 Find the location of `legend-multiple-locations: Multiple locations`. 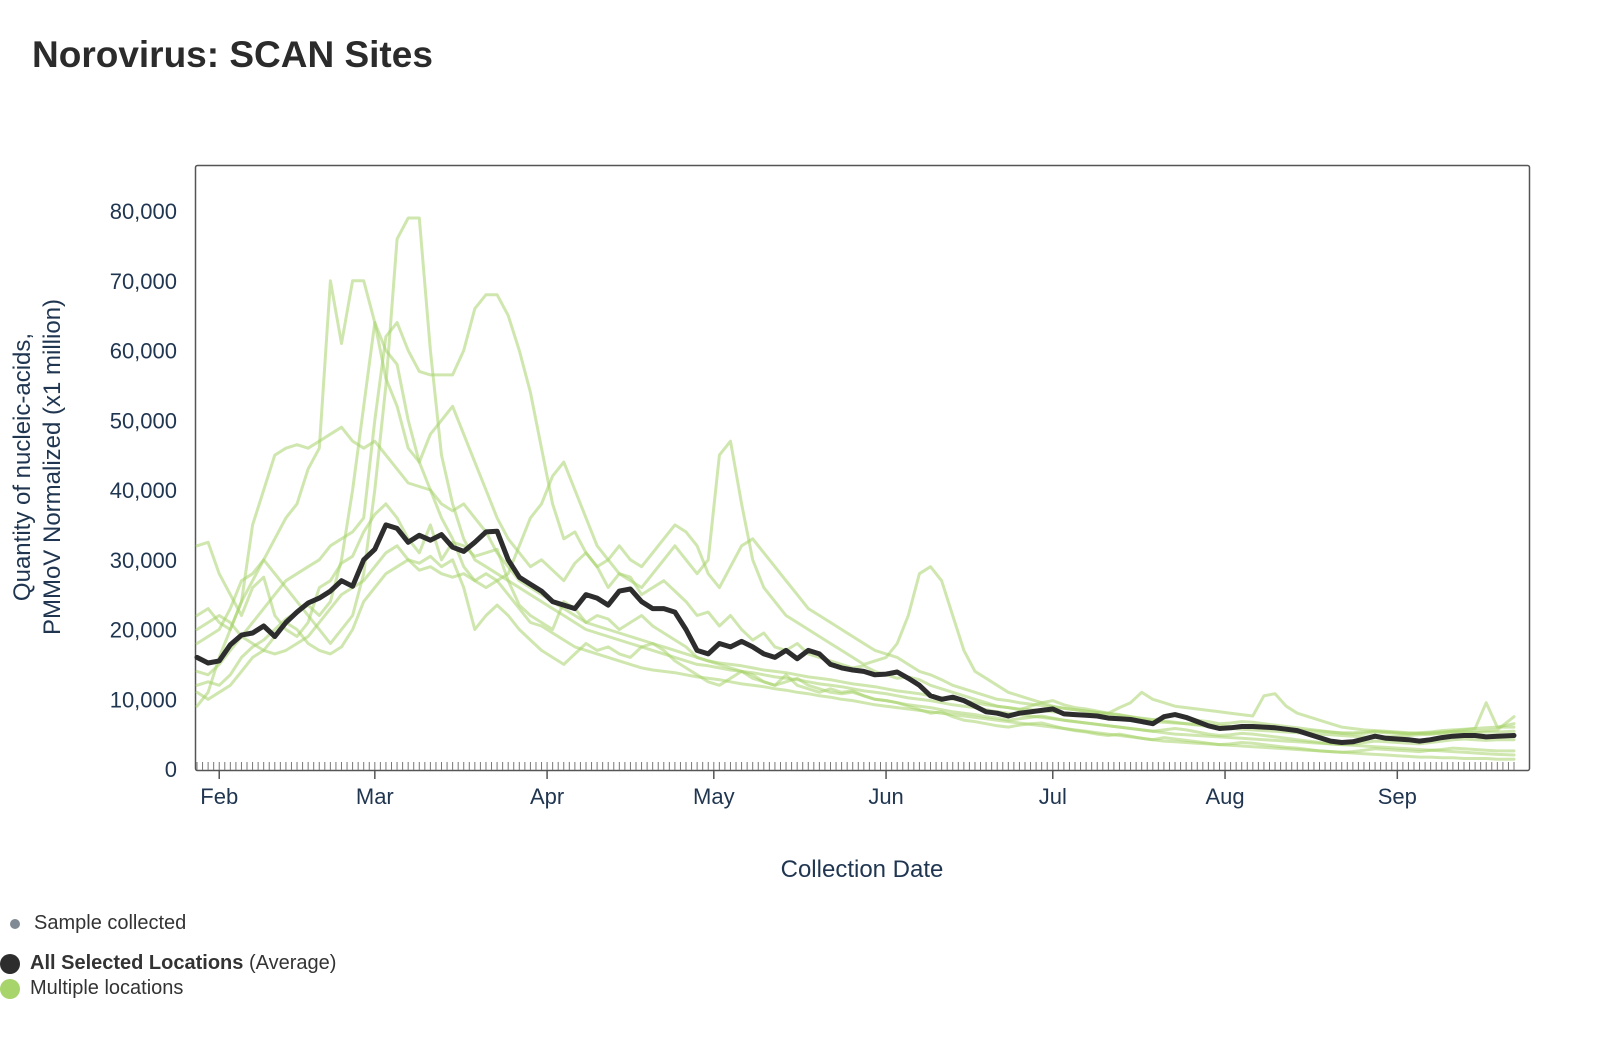

legend-multiple-locations: Multiple locations is located at coordinates (91, 988).